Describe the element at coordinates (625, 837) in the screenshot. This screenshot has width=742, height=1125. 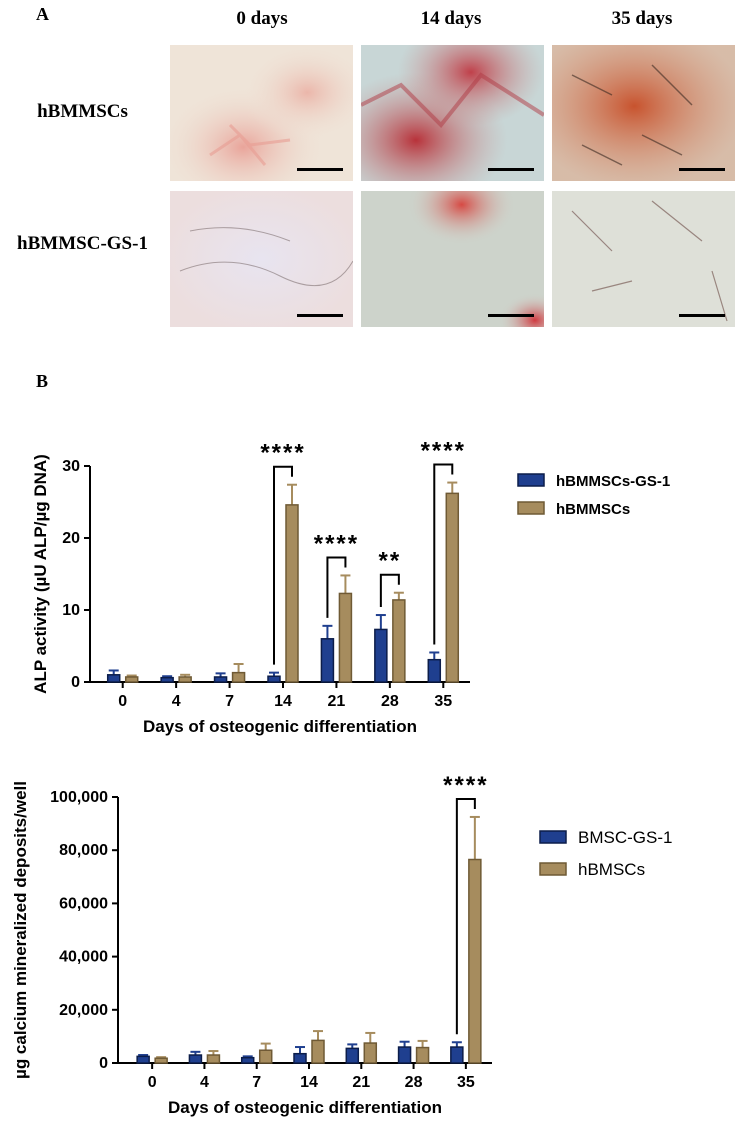
I see `legend-label: BMSC-GS-1` at that location.